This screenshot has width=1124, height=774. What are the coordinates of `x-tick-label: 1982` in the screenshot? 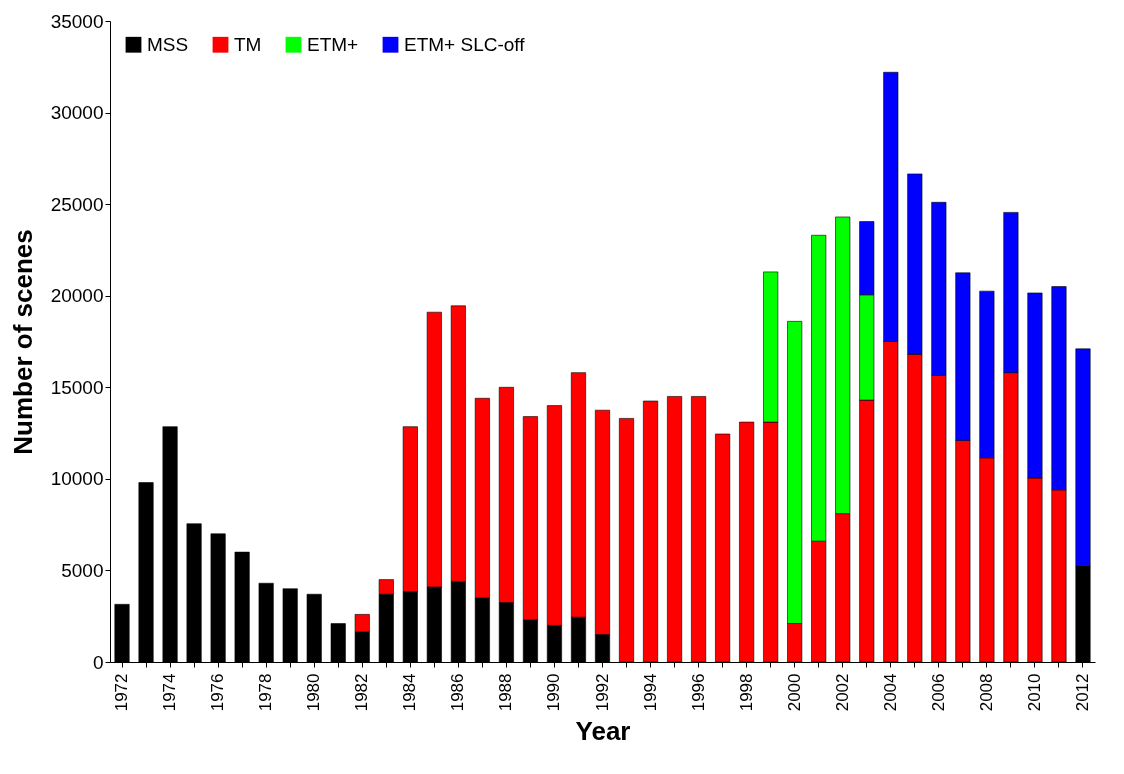 It's located at (362, 692).